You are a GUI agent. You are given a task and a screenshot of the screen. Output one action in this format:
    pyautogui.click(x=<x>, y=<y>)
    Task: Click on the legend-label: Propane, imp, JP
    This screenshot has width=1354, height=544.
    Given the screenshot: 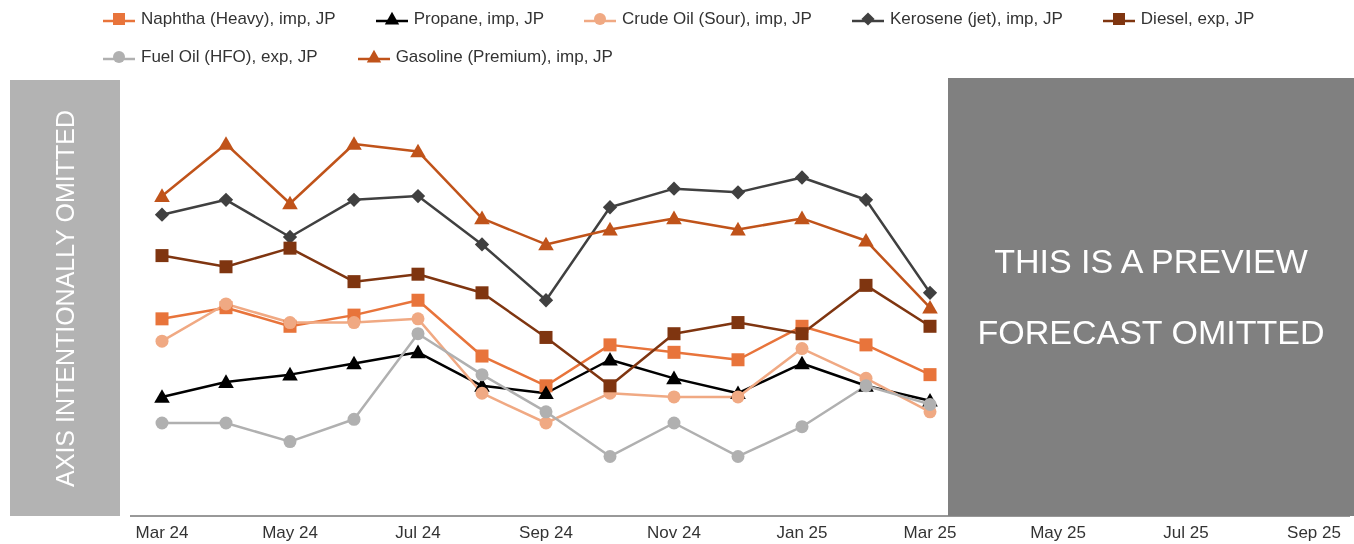 What is the action you would take?
    pyautogui.click(x=479, y=19)
    